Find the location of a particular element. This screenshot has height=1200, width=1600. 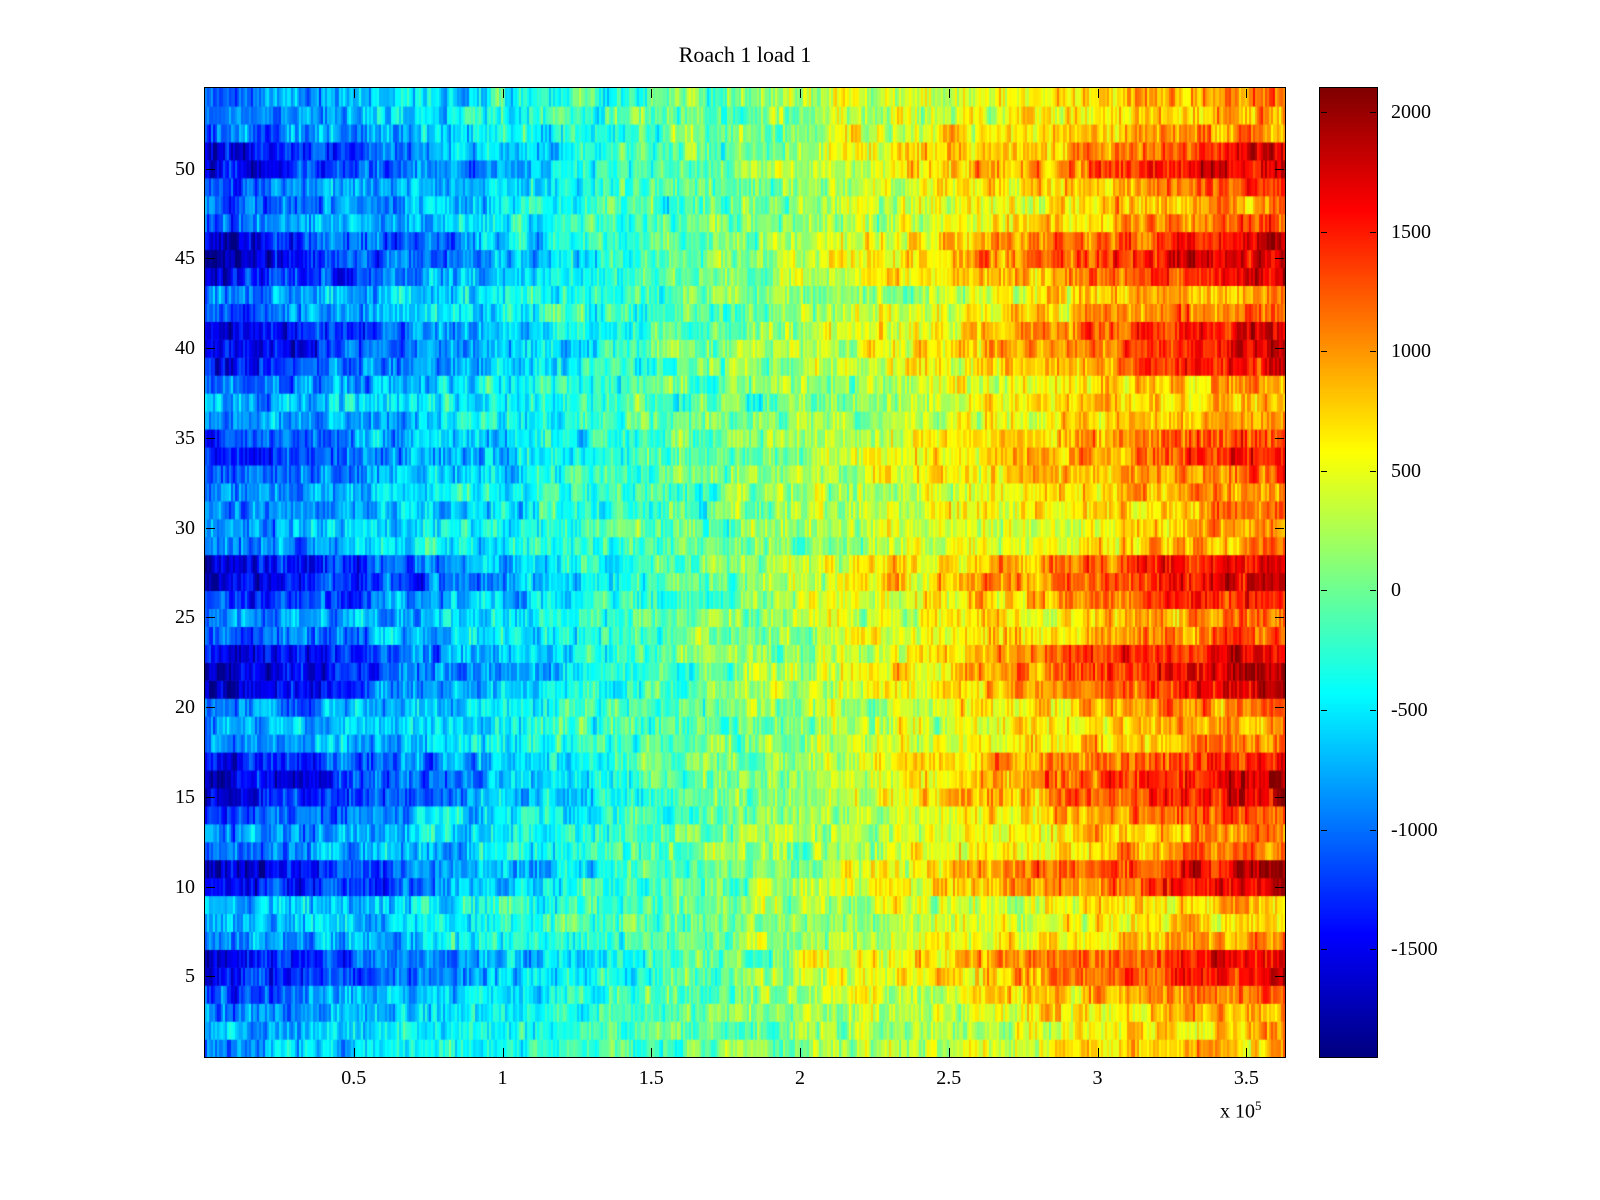

y-tick-label: 20 is located at coordinates (185, 707).